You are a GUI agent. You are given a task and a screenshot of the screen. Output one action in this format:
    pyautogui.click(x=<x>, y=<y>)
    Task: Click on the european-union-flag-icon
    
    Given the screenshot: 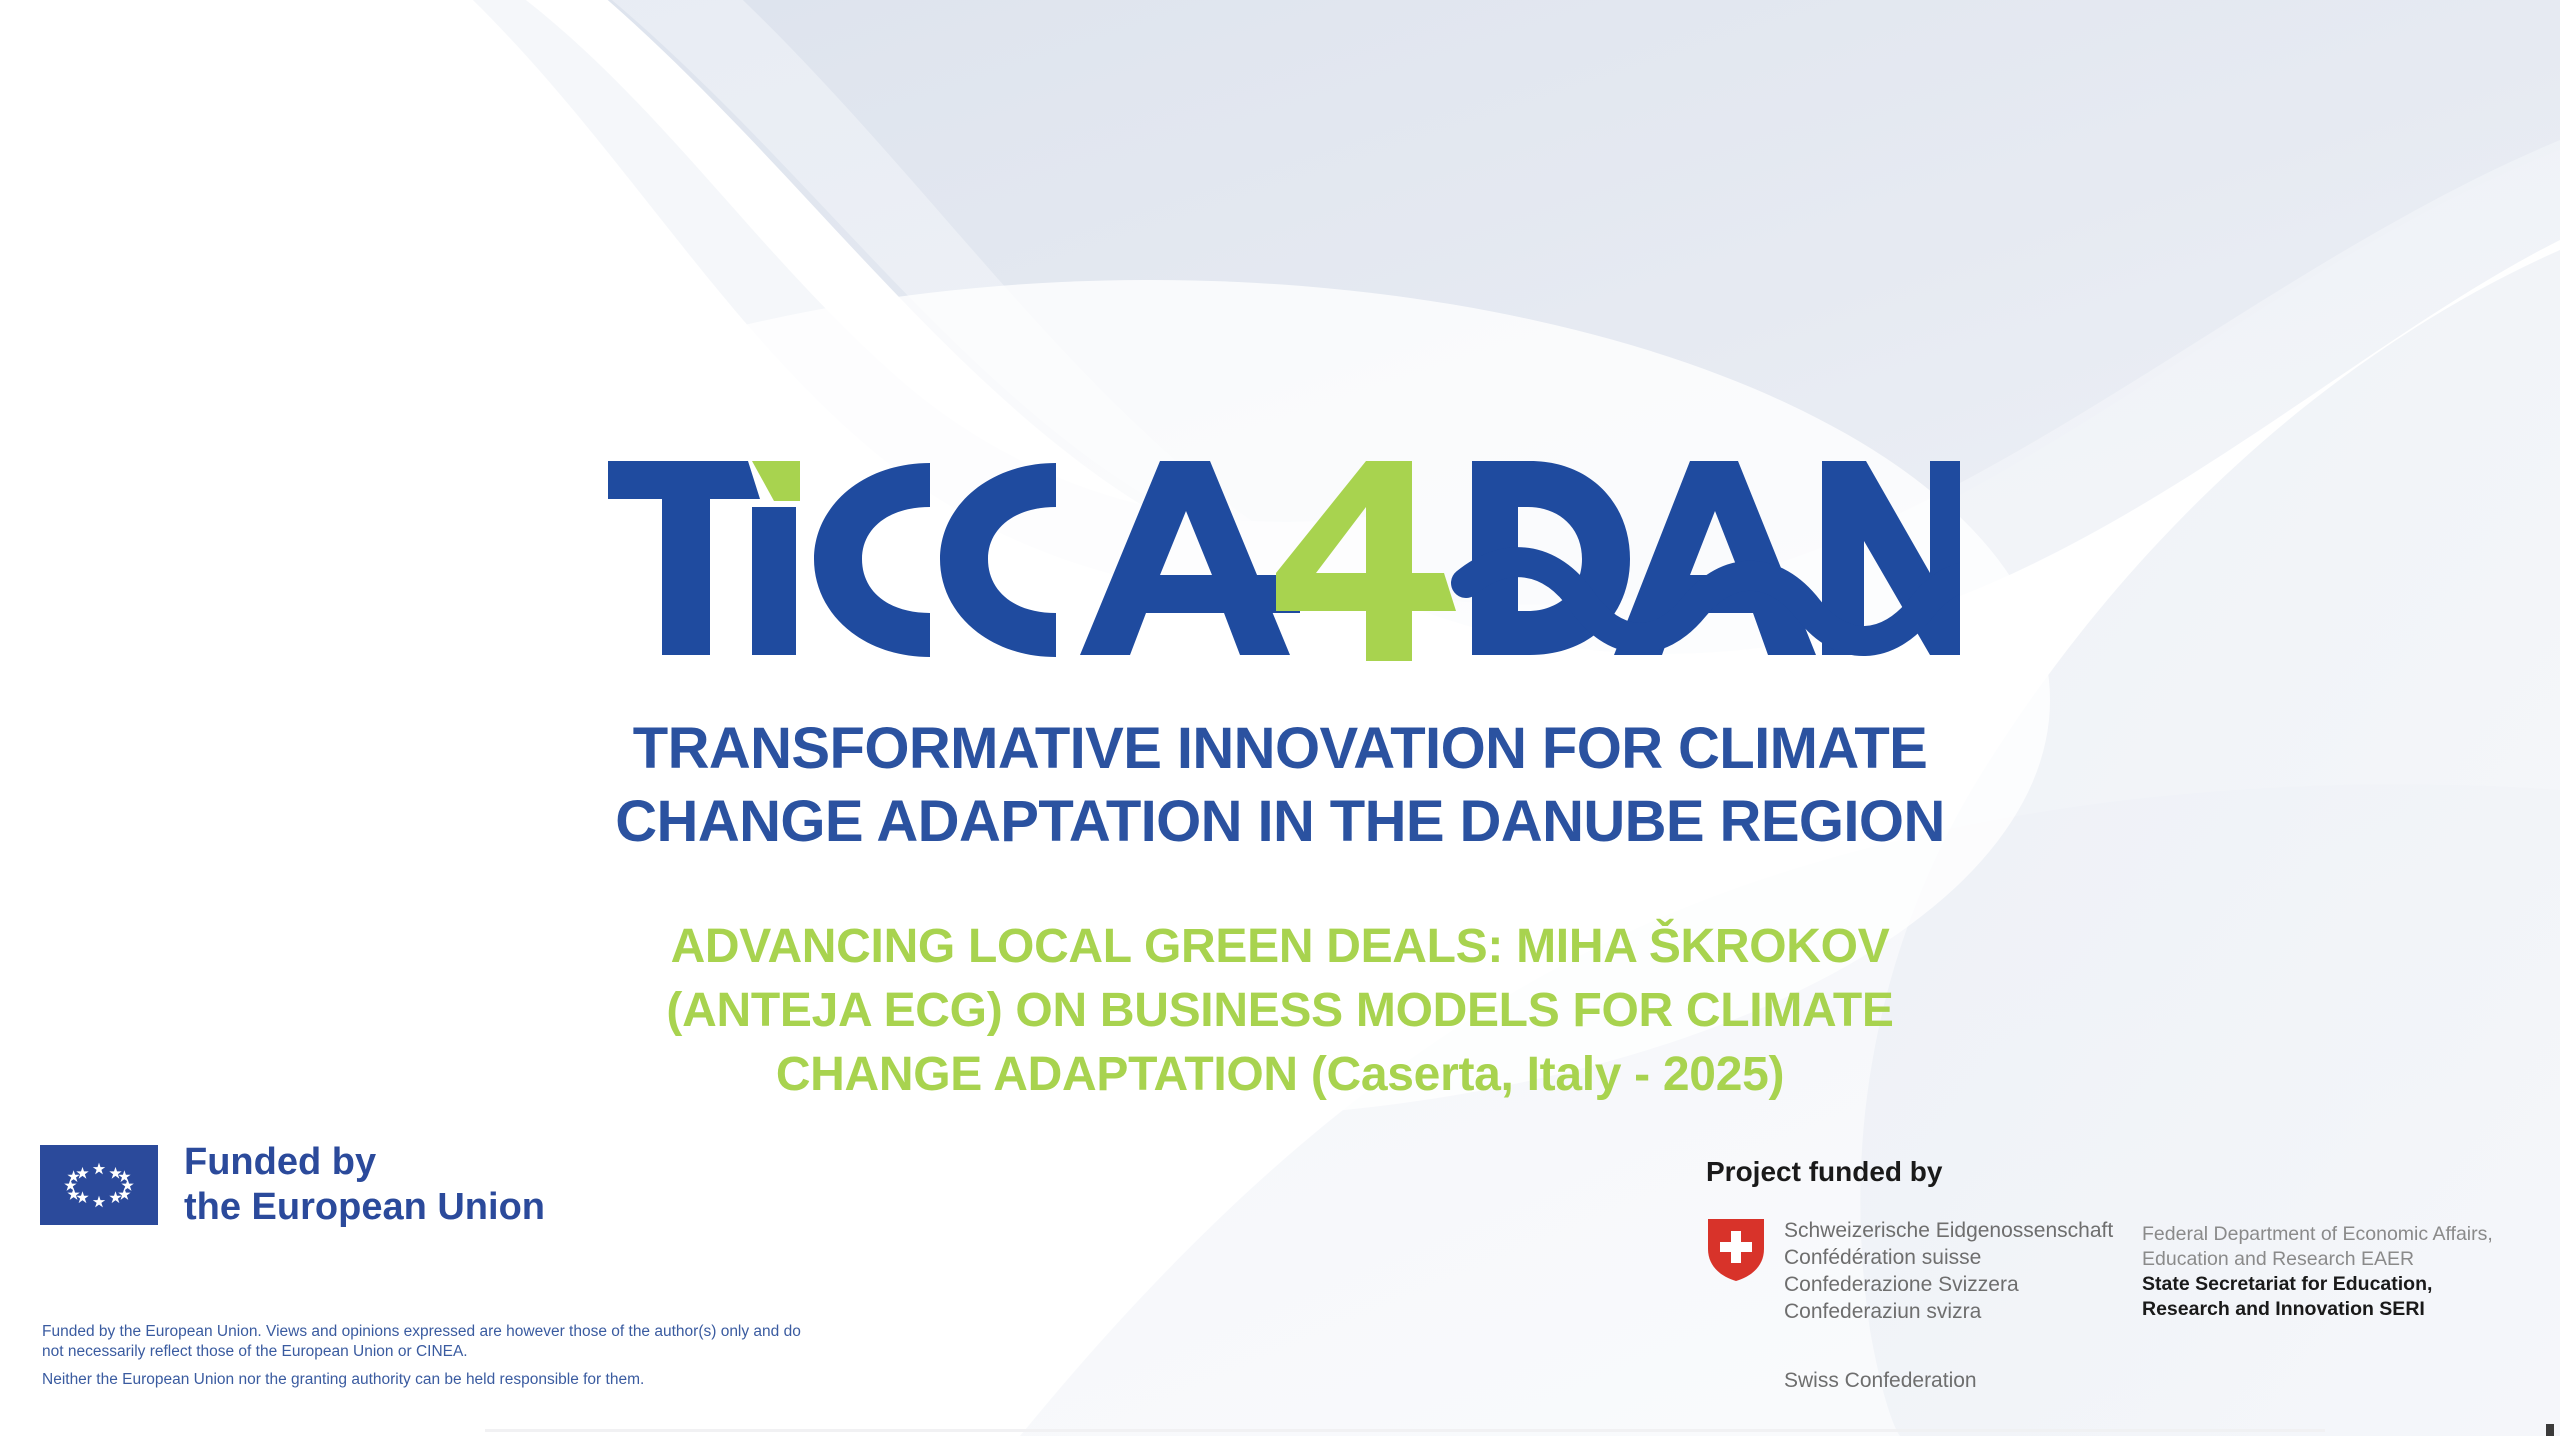 What is the action you would take?
    pyautogui.click(x=99, y=1185)
    